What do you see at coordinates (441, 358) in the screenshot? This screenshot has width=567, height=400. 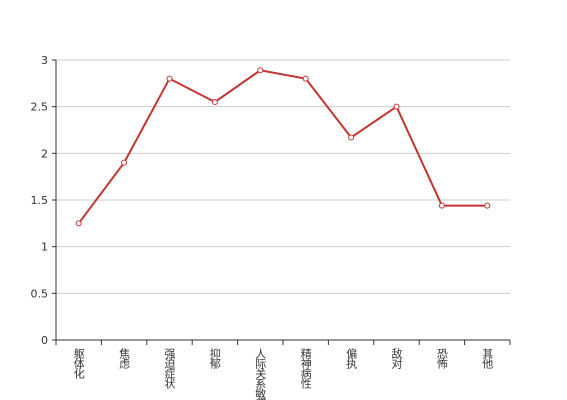 I see `x-tick-label: 恐怖` at bounding box center [441, 358].